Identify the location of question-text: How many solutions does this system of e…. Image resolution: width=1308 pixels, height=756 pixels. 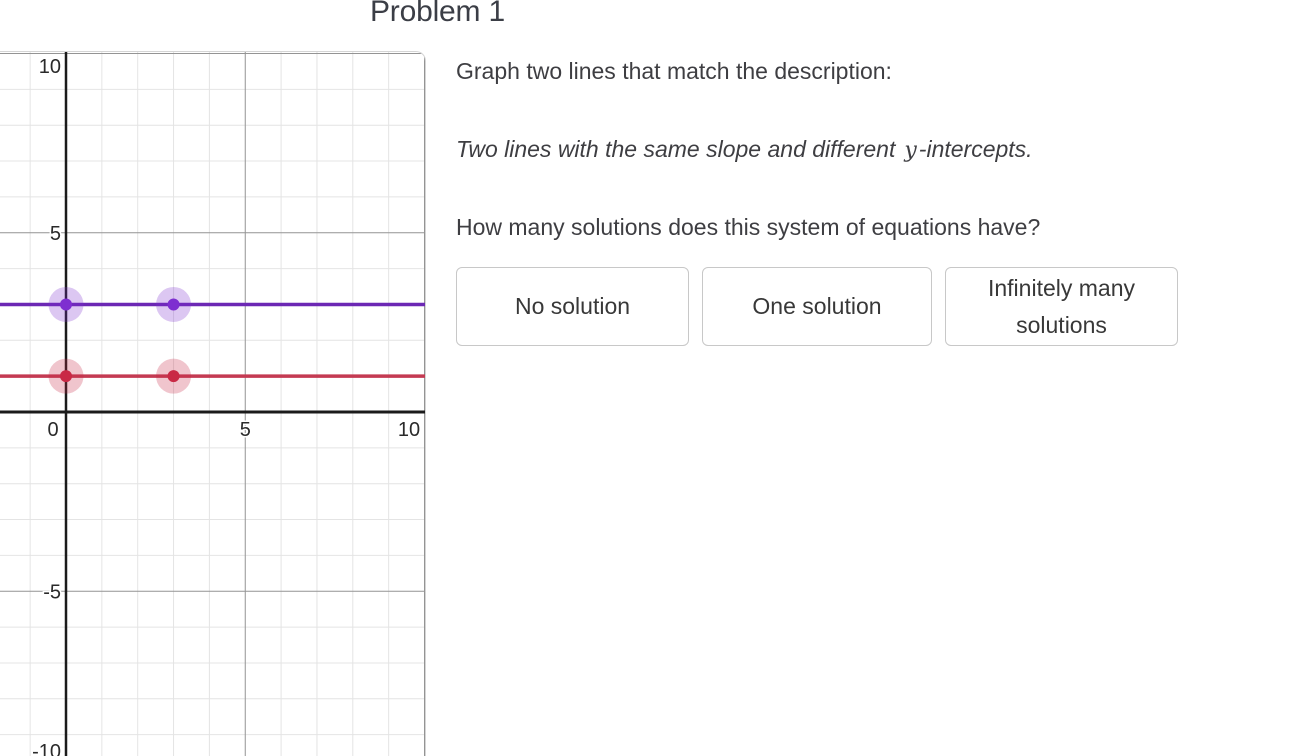
(748, 227).